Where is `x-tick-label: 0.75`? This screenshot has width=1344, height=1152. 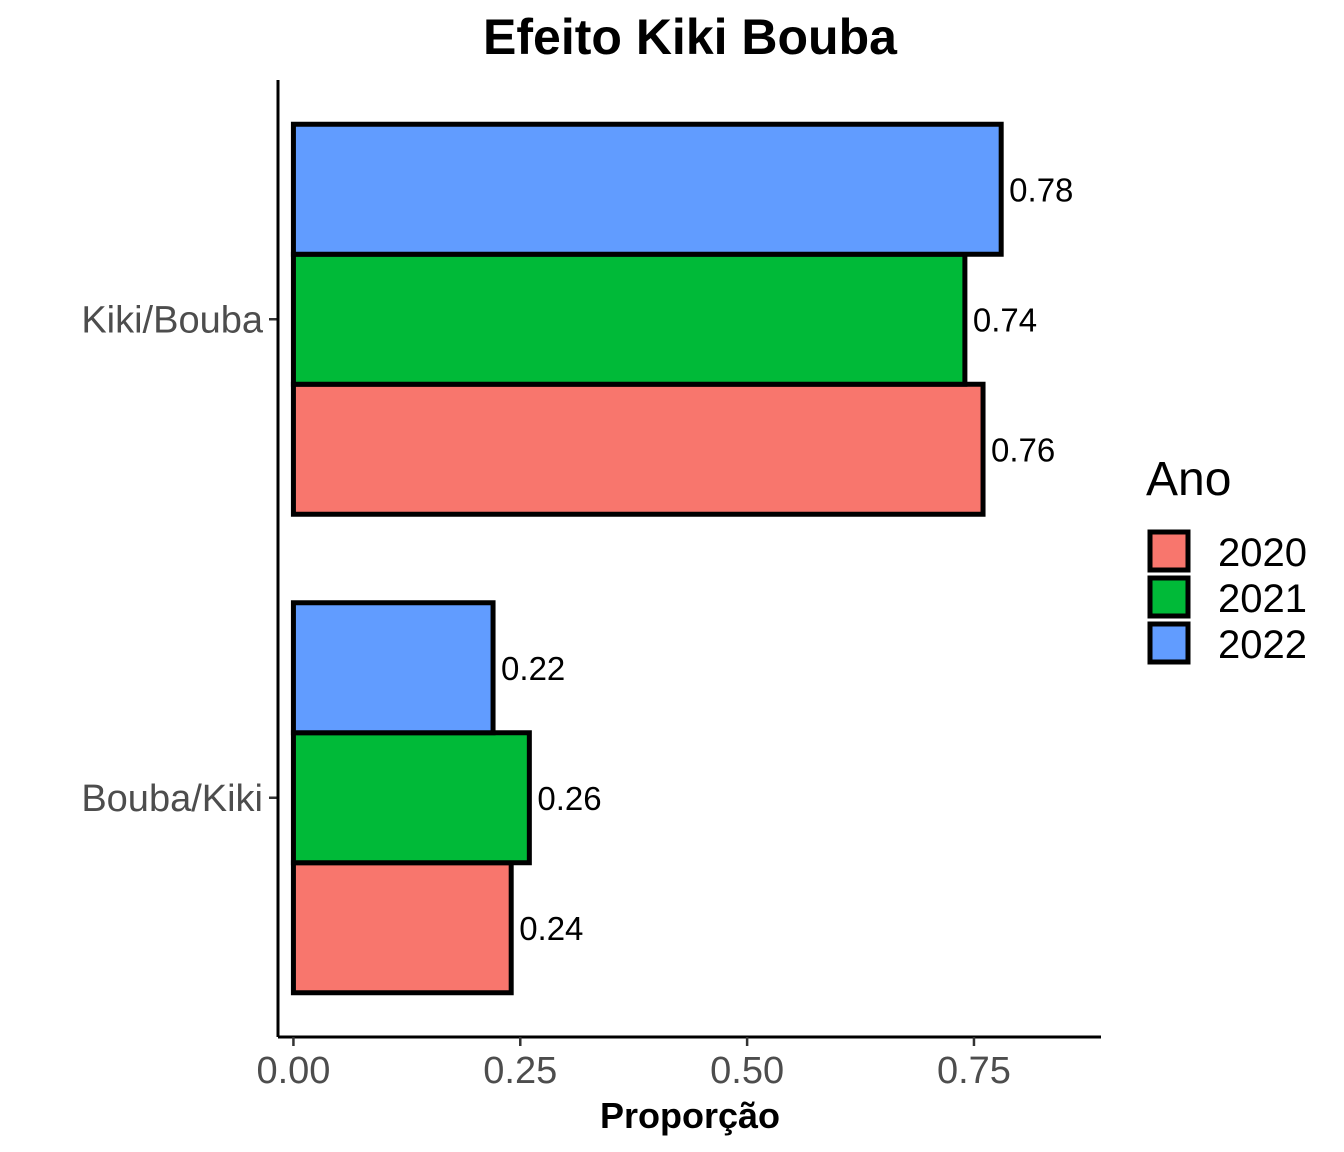
x-tick-label: 0.75 is located at coordinates (974, 1071).